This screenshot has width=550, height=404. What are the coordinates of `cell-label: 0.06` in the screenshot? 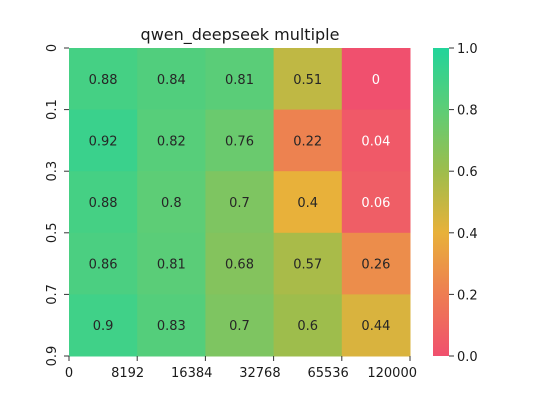 It's located at (375, 203).